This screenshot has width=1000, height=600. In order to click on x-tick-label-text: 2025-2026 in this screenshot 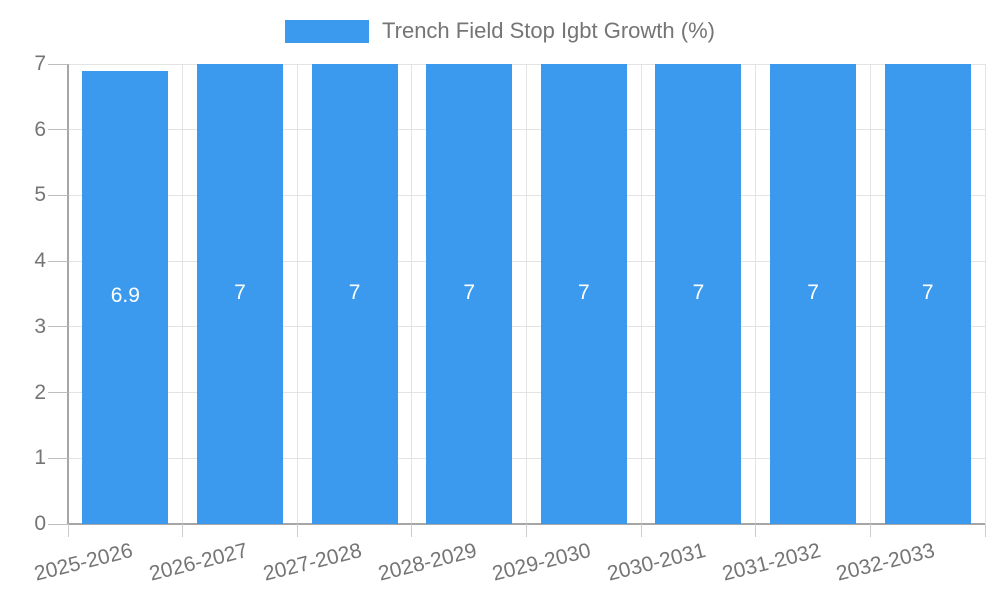, I will do `click(83, 562)`.